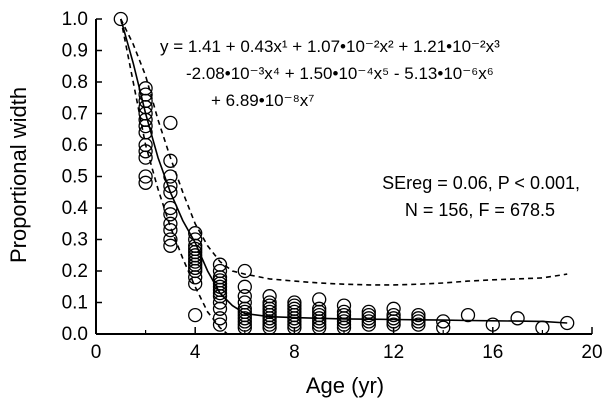 This screenshot has height=404, width=602. I want to click on x-tick-label: 4, so click(195, 352).